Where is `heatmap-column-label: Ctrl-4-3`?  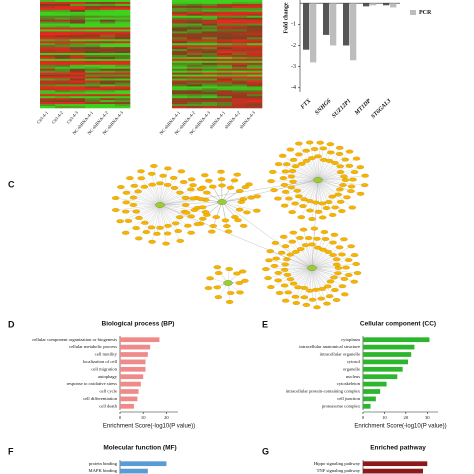 heatmap-column-label: Ctrl-4-3 is located at coordinates (73, 117).